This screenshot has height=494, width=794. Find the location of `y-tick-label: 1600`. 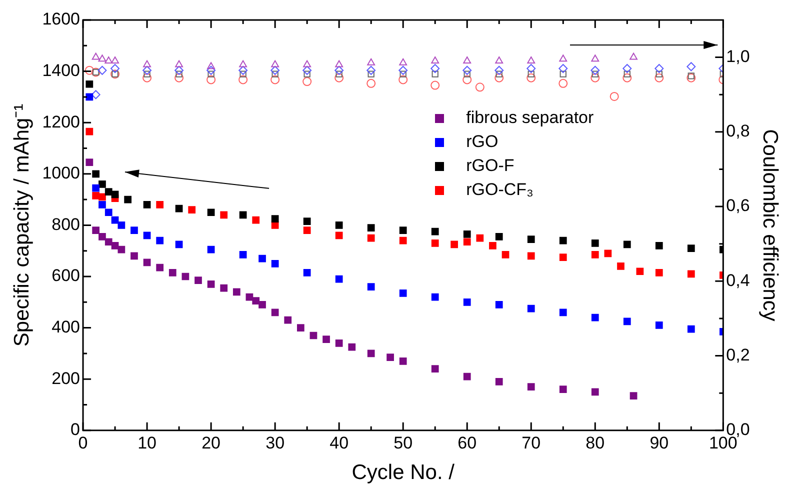

y-tick-label: 1600 is located at coordinates (61, 19).